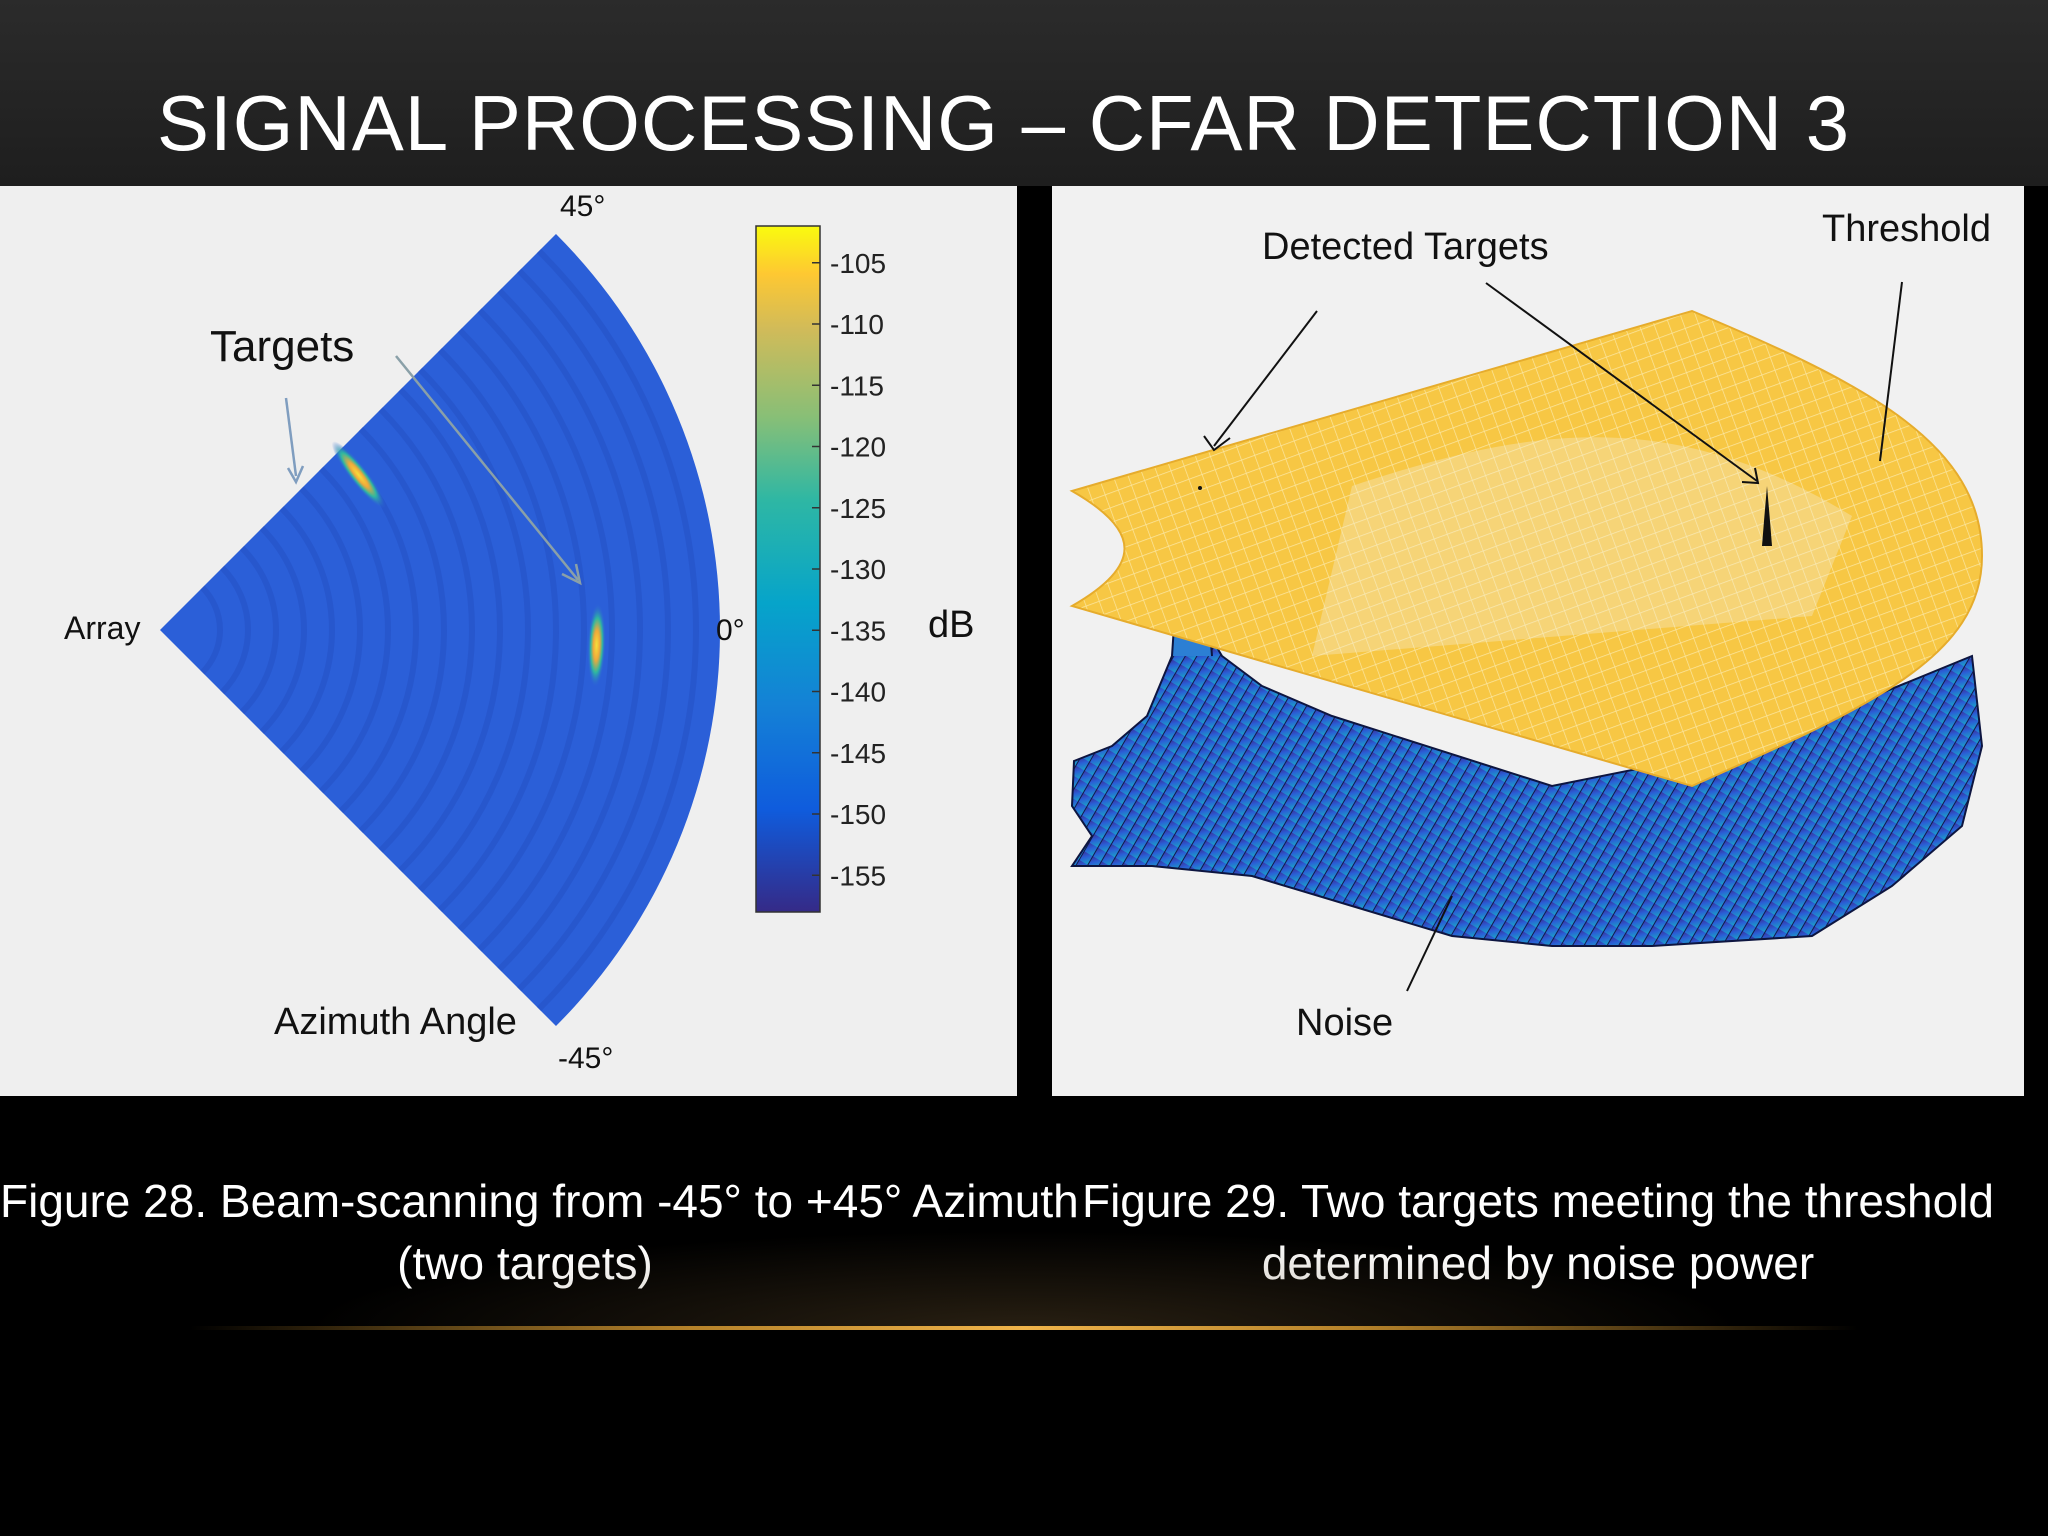 The image size is (2048, 1536). What do you see at coordinates (1621, 382) in the screenshot?
I see `detected-arrow-right` at bounding box center [1621, 382].